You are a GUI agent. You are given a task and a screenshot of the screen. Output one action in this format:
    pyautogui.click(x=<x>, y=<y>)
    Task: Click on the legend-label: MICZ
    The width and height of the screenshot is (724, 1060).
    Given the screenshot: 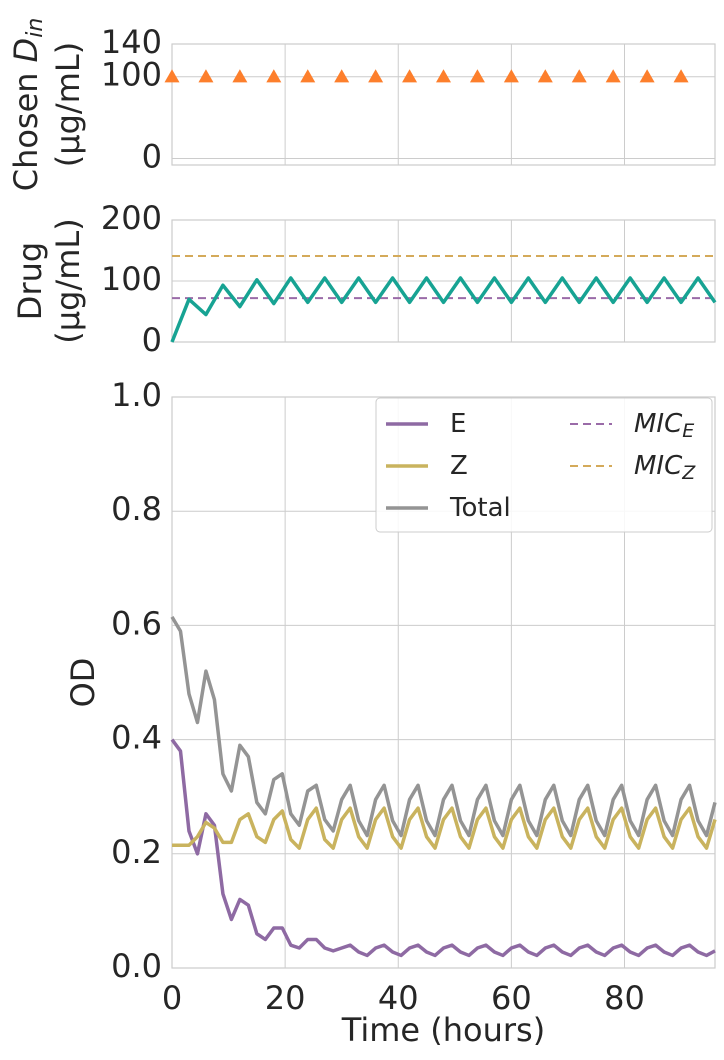 What is the action you would take?
    pyautogui.click(x=665, y=467)
    